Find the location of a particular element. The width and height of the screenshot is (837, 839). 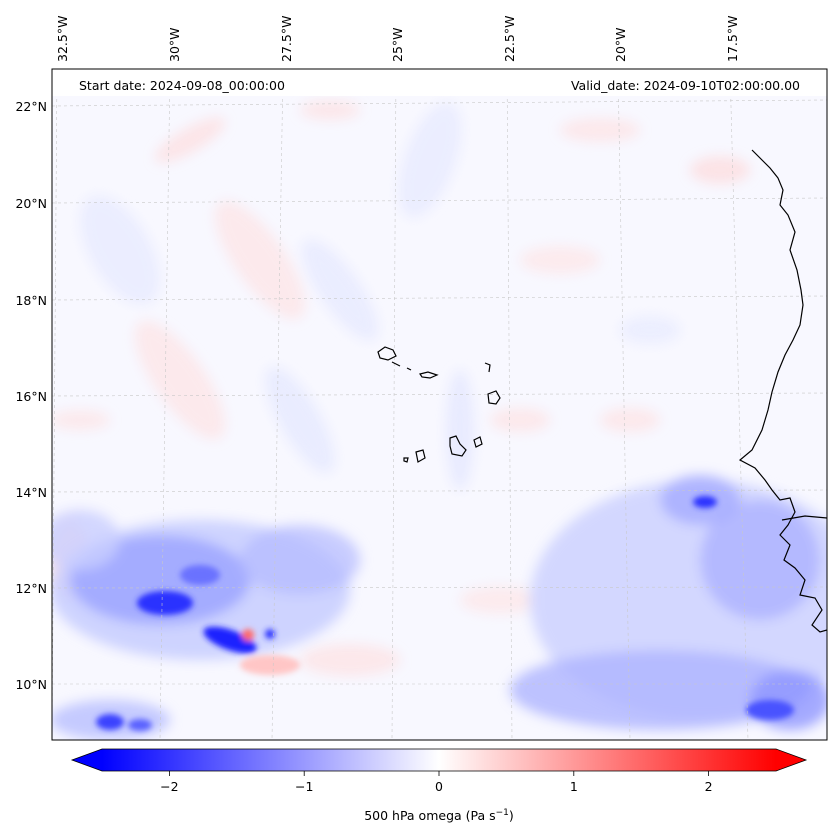

lon-label: 32.5°W is located at coordinates (62, 39).